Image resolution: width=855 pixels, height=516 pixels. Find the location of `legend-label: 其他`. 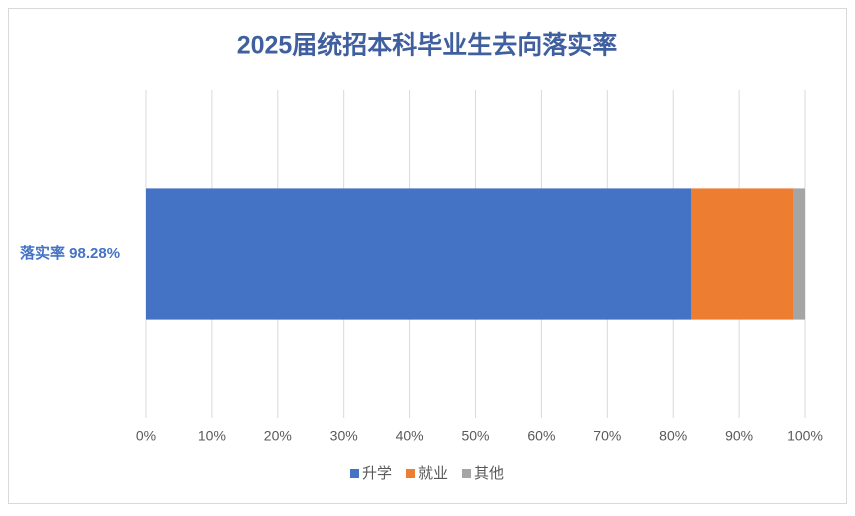

legend-label: 其他 is located at coordinates (489, 473).